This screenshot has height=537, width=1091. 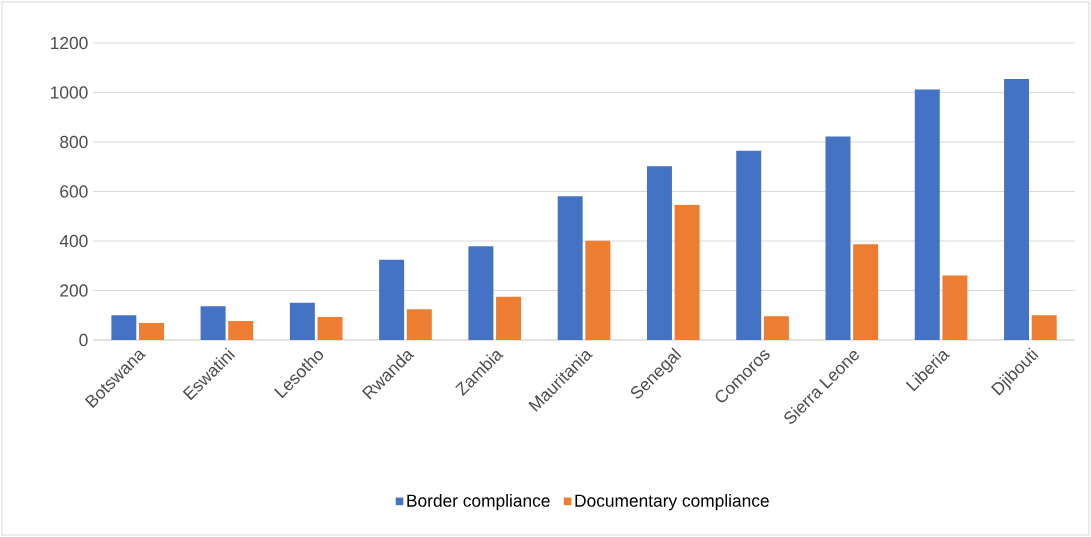 What do you see at coordinates (74, 191) in the screenshot?
I see `y-tick-label: 600` at bounding box center [74, 191].